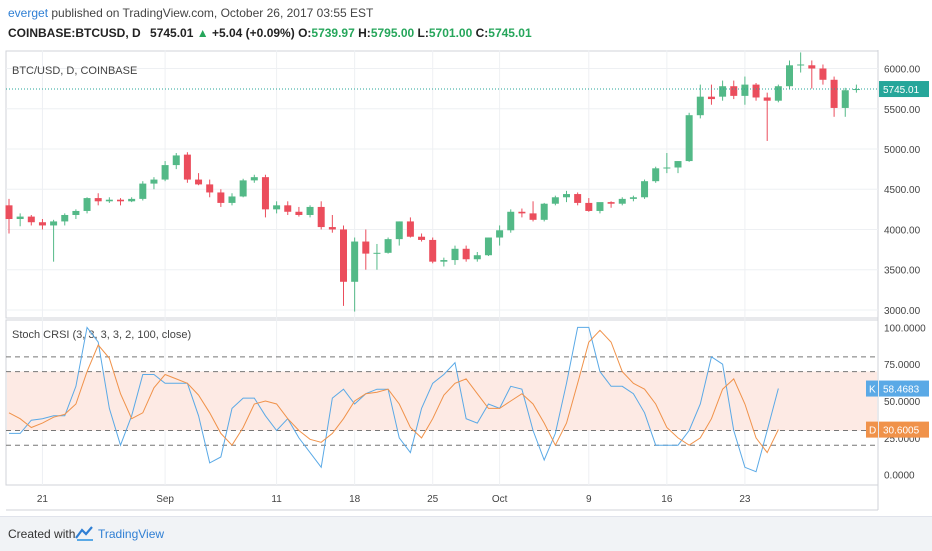 The height and width of the screenshot is (551, 932). What do you see at coordinates (510, 33) in the screenshot?
I see `close-value: 5745.01` at bounding box center [510, 33].